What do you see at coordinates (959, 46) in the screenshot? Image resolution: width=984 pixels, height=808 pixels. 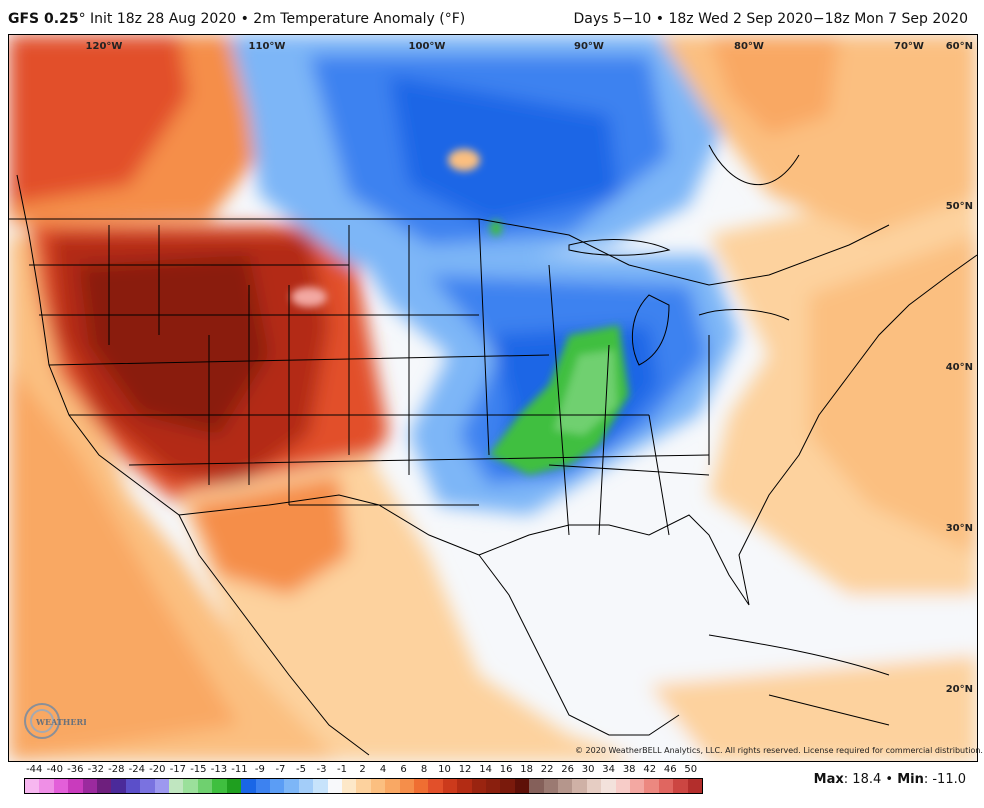 I see `lat-label-60n: 60°N` at bounding box center [959, 46].